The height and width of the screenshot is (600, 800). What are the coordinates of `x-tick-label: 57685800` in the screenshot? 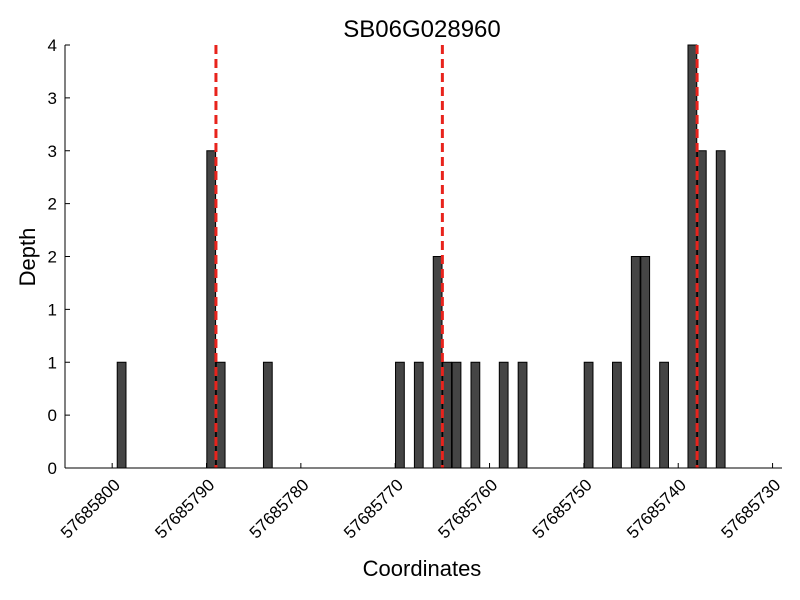 It's located at (90, 508).